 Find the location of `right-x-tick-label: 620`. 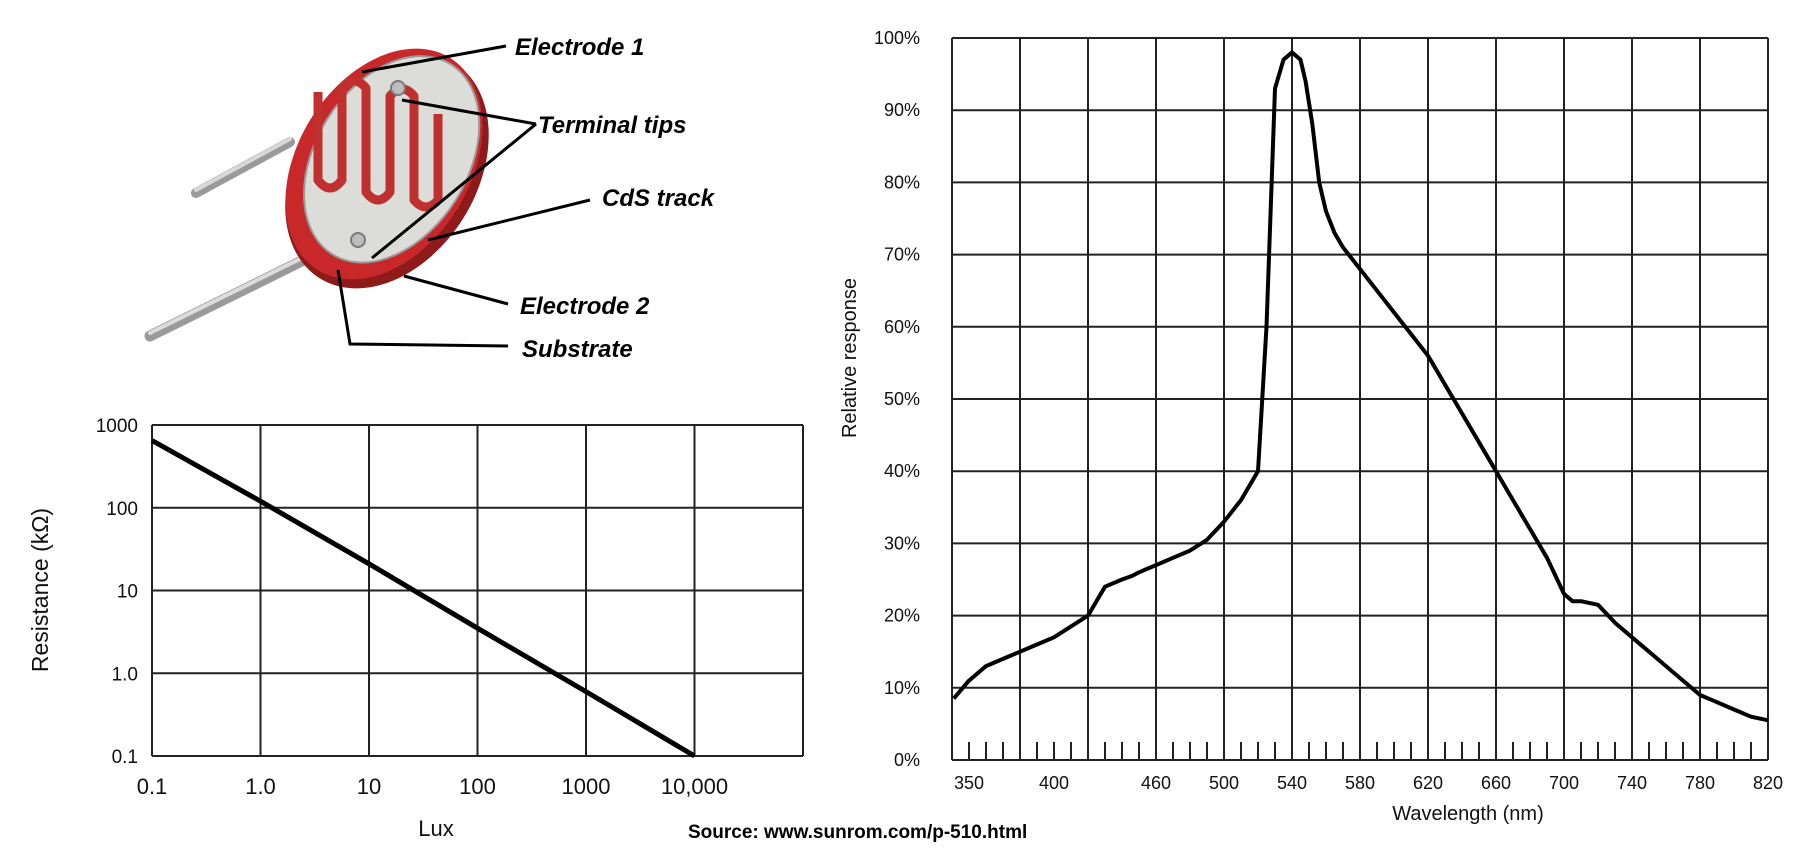

right-x-tick-label: 620 is located at coordinates (1428, 783).